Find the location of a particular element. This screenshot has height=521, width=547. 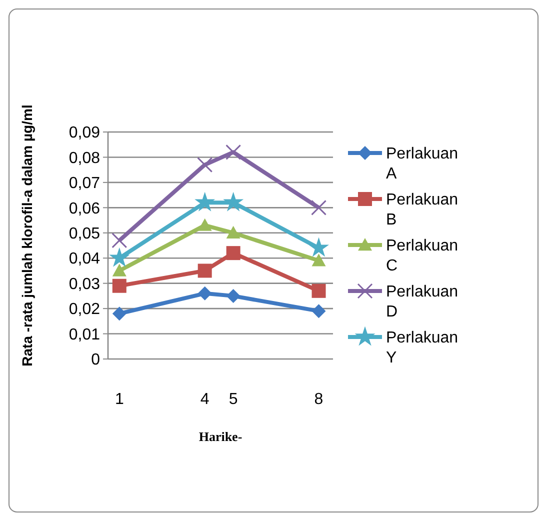

y-tick-label: 0,05 is located at coordinates (84, 233).